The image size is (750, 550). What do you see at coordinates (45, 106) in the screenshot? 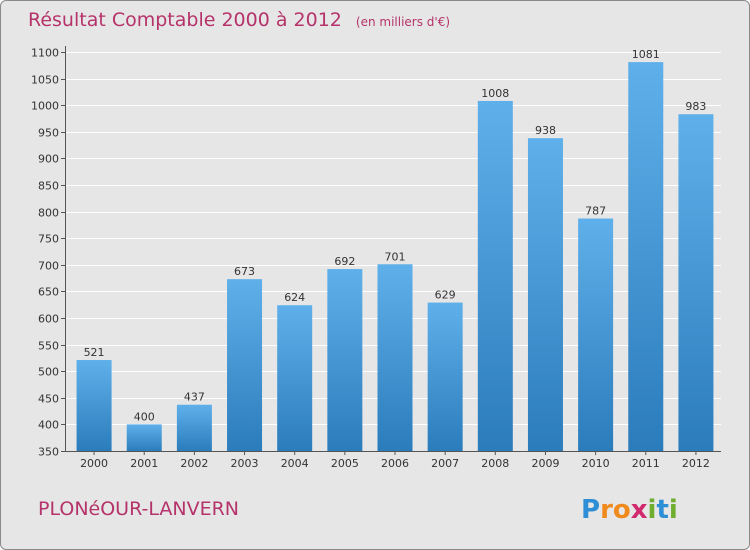
I see `y-tick-label: 1000` at bounding box center [45, 106].